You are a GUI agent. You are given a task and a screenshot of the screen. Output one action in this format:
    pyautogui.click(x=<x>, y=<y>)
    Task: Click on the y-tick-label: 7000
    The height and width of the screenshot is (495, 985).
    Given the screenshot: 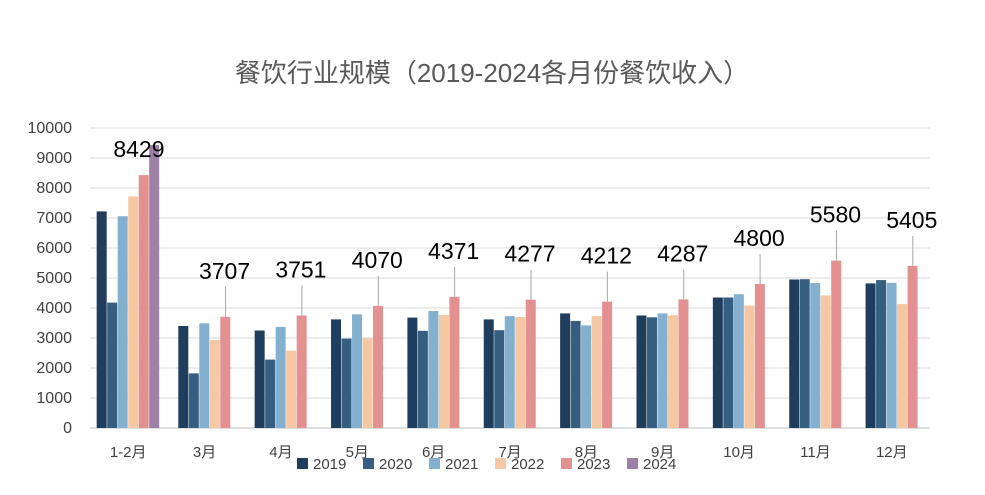 What is the action you would take?
    pyautogui.click(x=54, y=218)
    